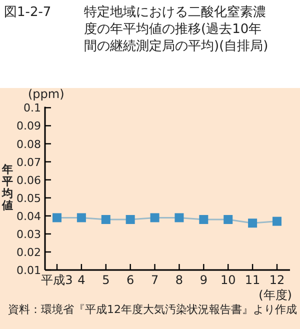 This screenshot has height=329, width=300. What do you see at coordinates (28, 252) in the screenshot?
I see `y-tick-label: 0.02` at bounding box center [28, 252].